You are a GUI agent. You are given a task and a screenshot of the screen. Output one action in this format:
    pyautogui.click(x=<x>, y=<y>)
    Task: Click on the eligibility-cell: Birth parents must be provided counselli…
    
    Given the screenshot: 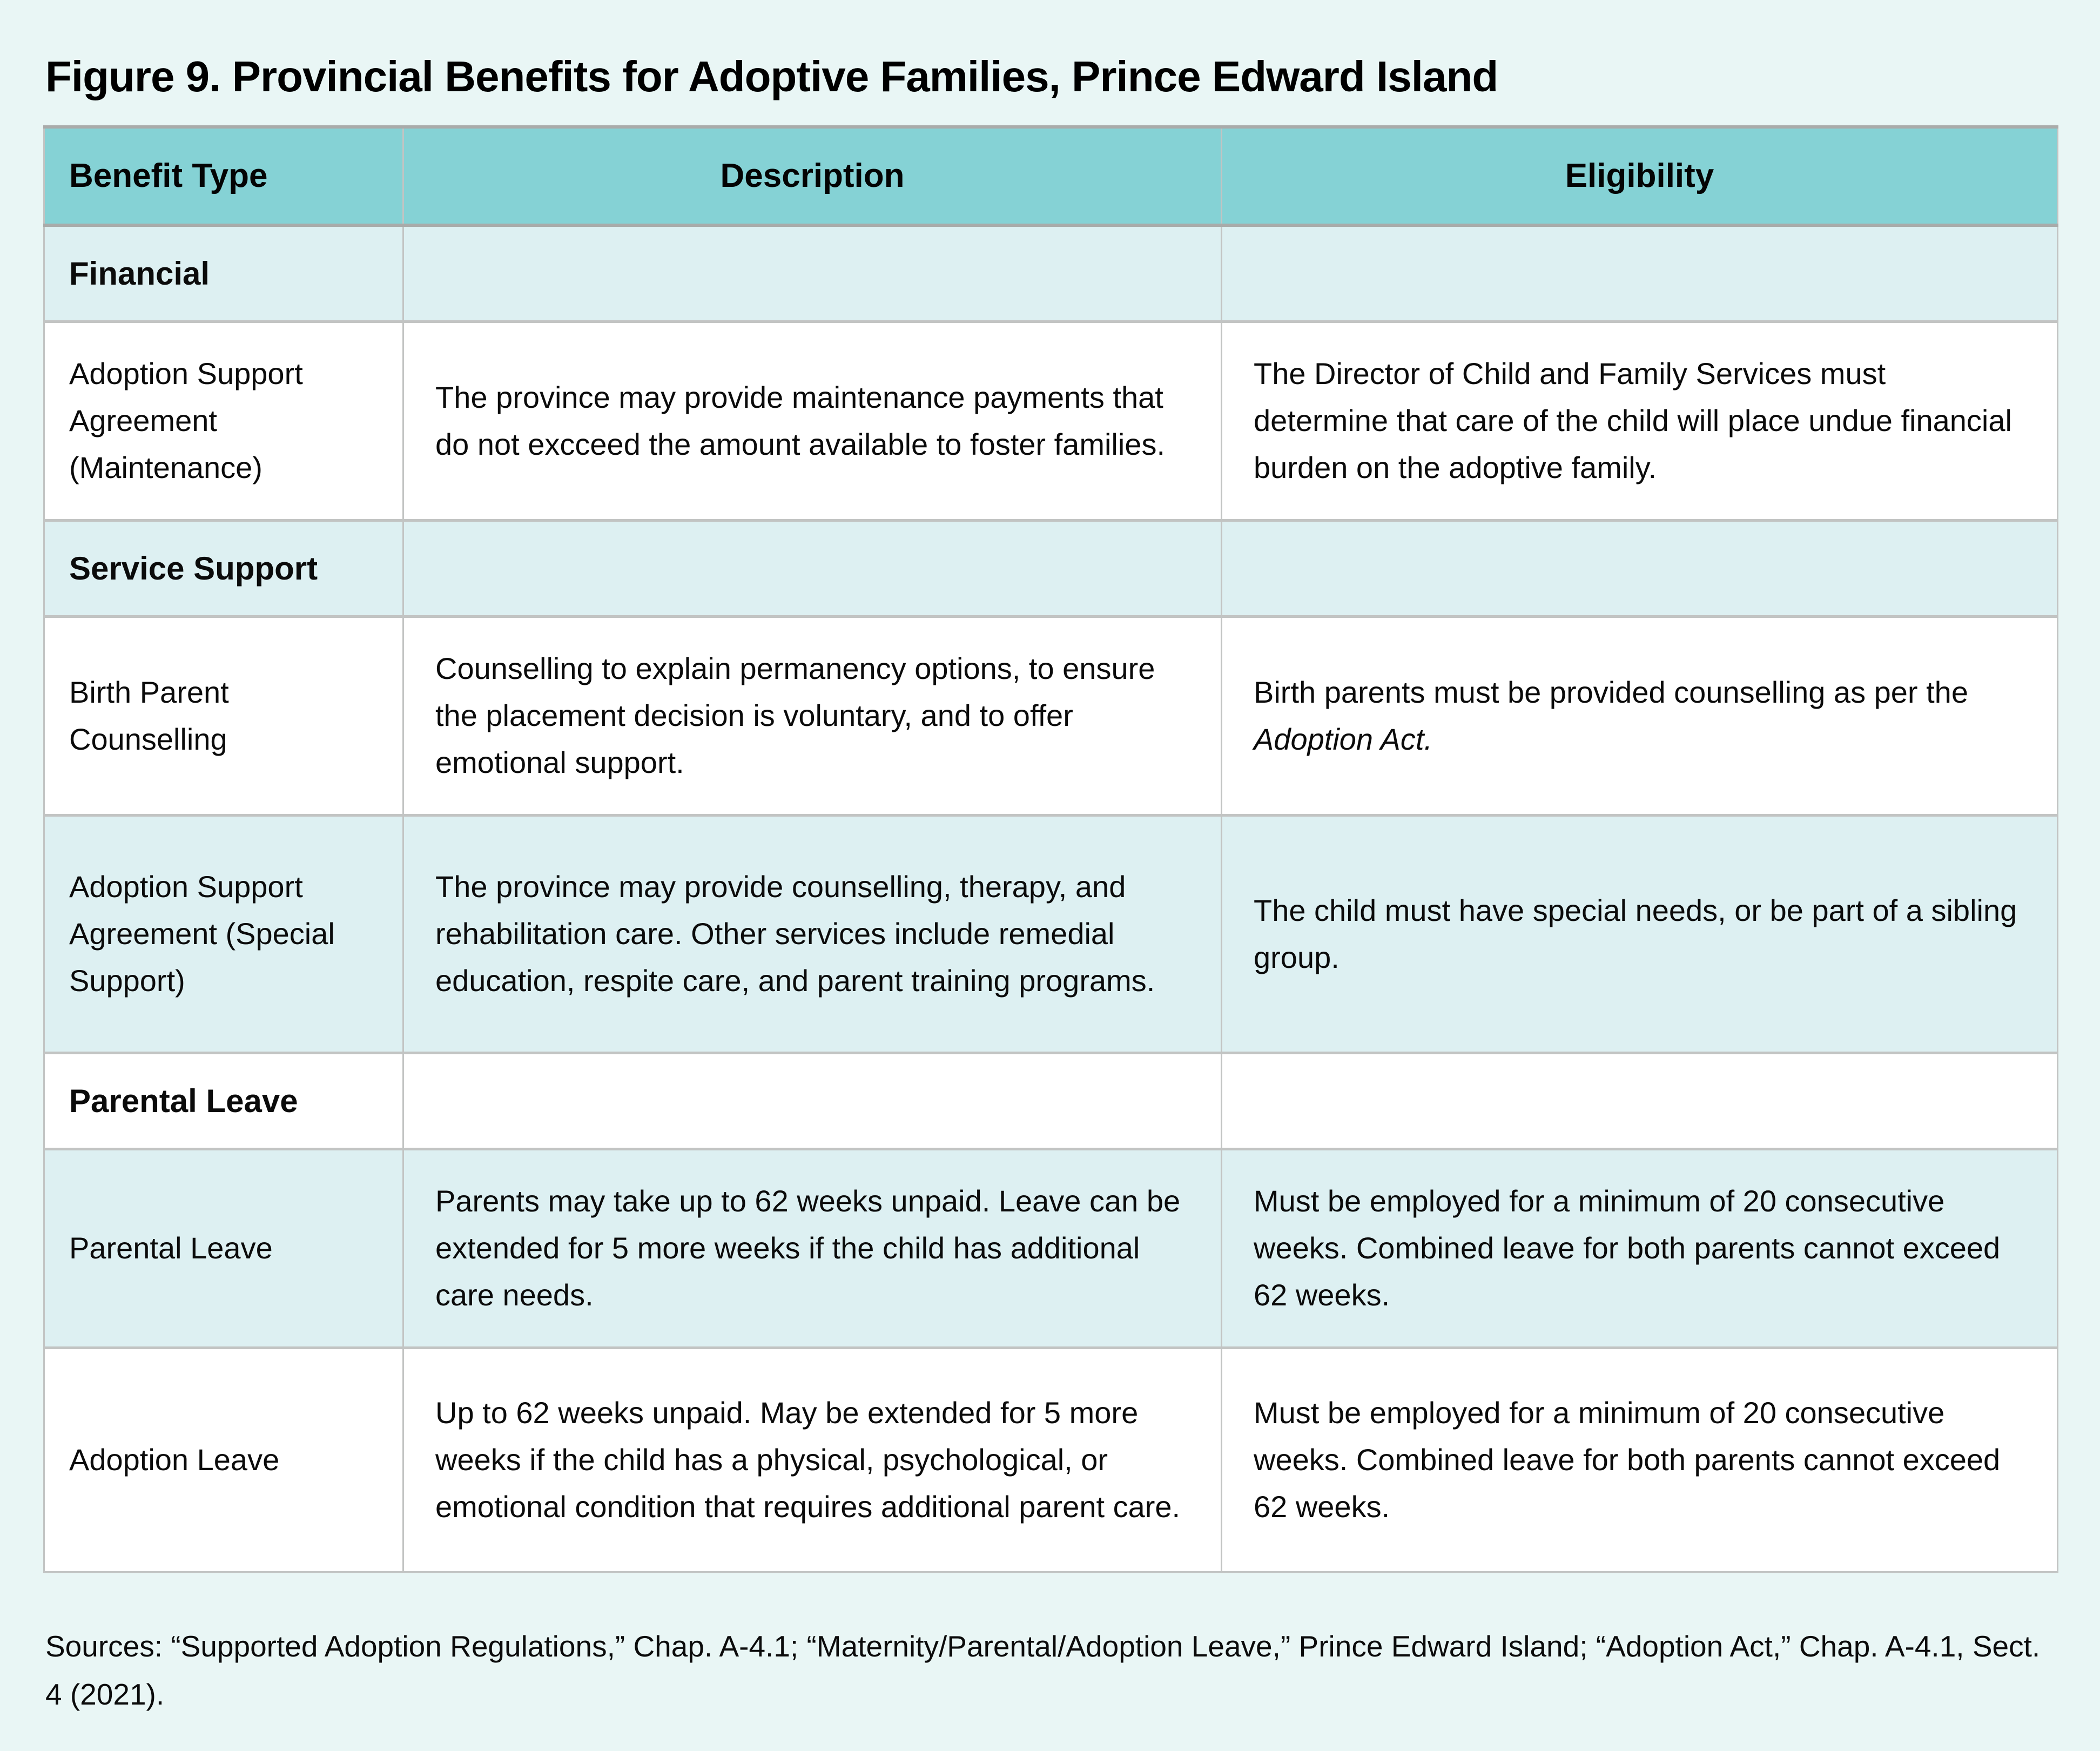 What is the action you would take?
    pyautogui.click(x=1639, y=716)
    